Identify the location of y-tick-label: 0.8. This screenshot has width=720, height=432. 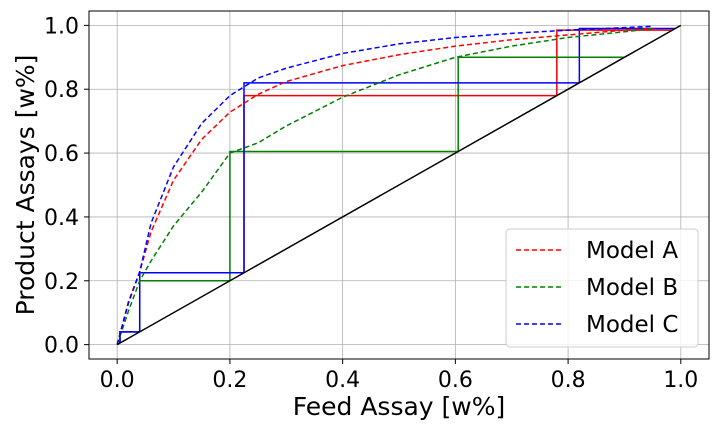
(61, 90).